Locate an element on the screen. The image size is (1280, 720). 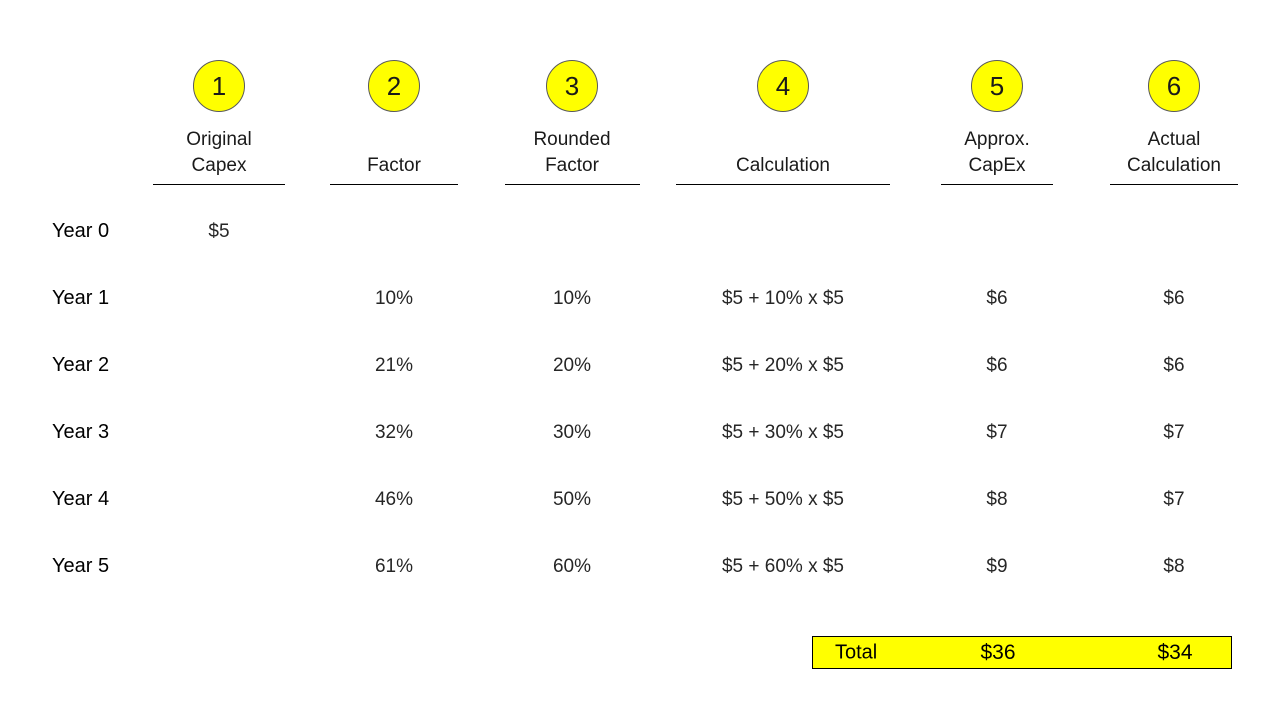
header-label: Original Capex is located at coordinates (218, 152).